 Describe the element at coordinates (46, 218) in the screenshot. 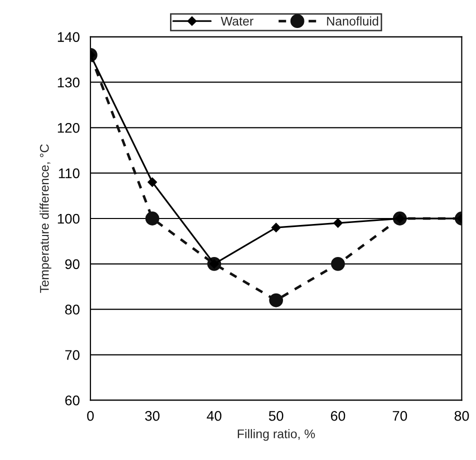

I see `y-axis-title: Temperature difference, °C` at that location.